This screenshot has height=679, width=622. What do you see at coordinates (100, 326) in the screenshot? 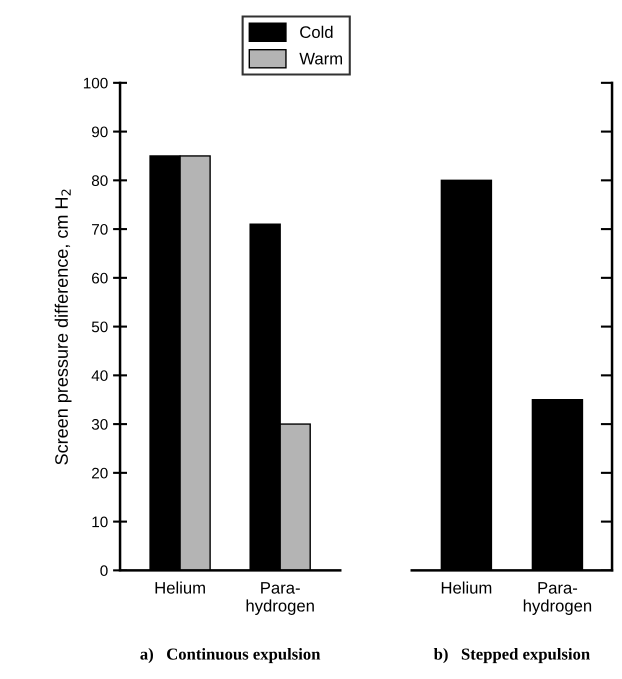
I see `y-tick-label: 50` at bounding box center [100, 326].